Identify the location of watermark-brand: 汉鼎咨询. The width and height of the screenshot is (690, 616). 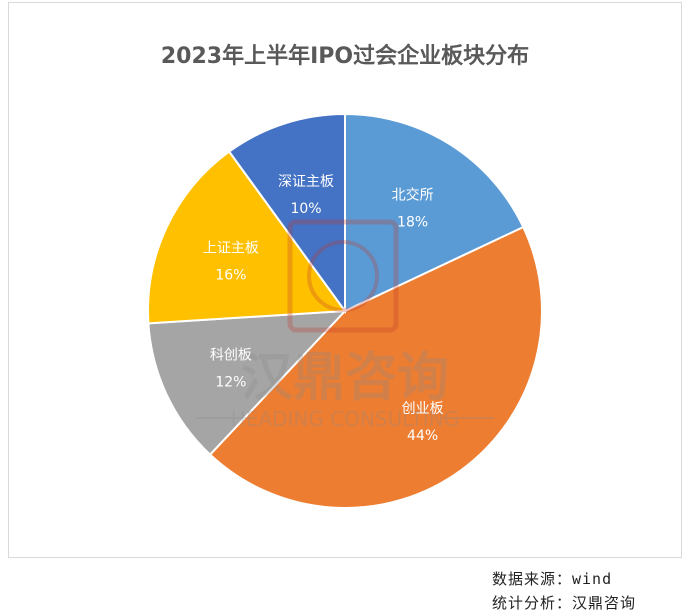
(345, 378).